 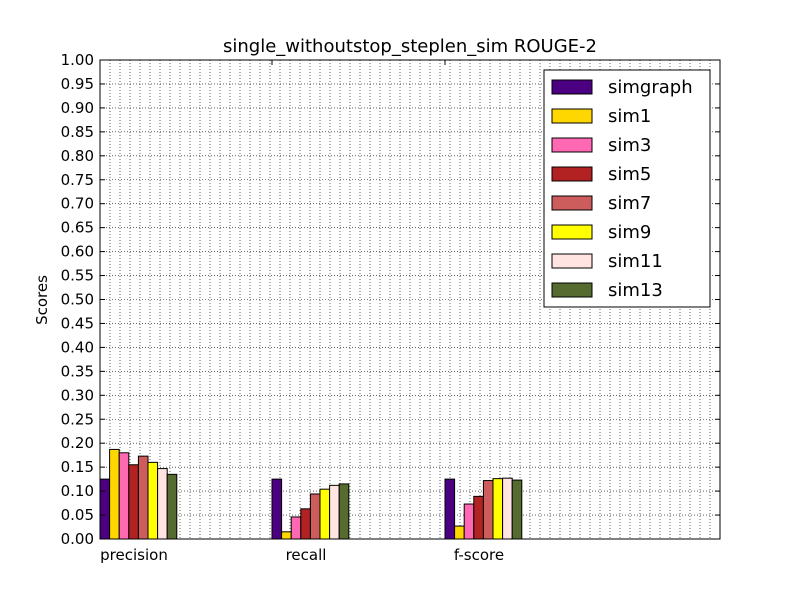 What do you see at coordinates (629, 232) in the screenshot?
I see `legend-label-sim9: sim9` at bounding box center [629, 232].